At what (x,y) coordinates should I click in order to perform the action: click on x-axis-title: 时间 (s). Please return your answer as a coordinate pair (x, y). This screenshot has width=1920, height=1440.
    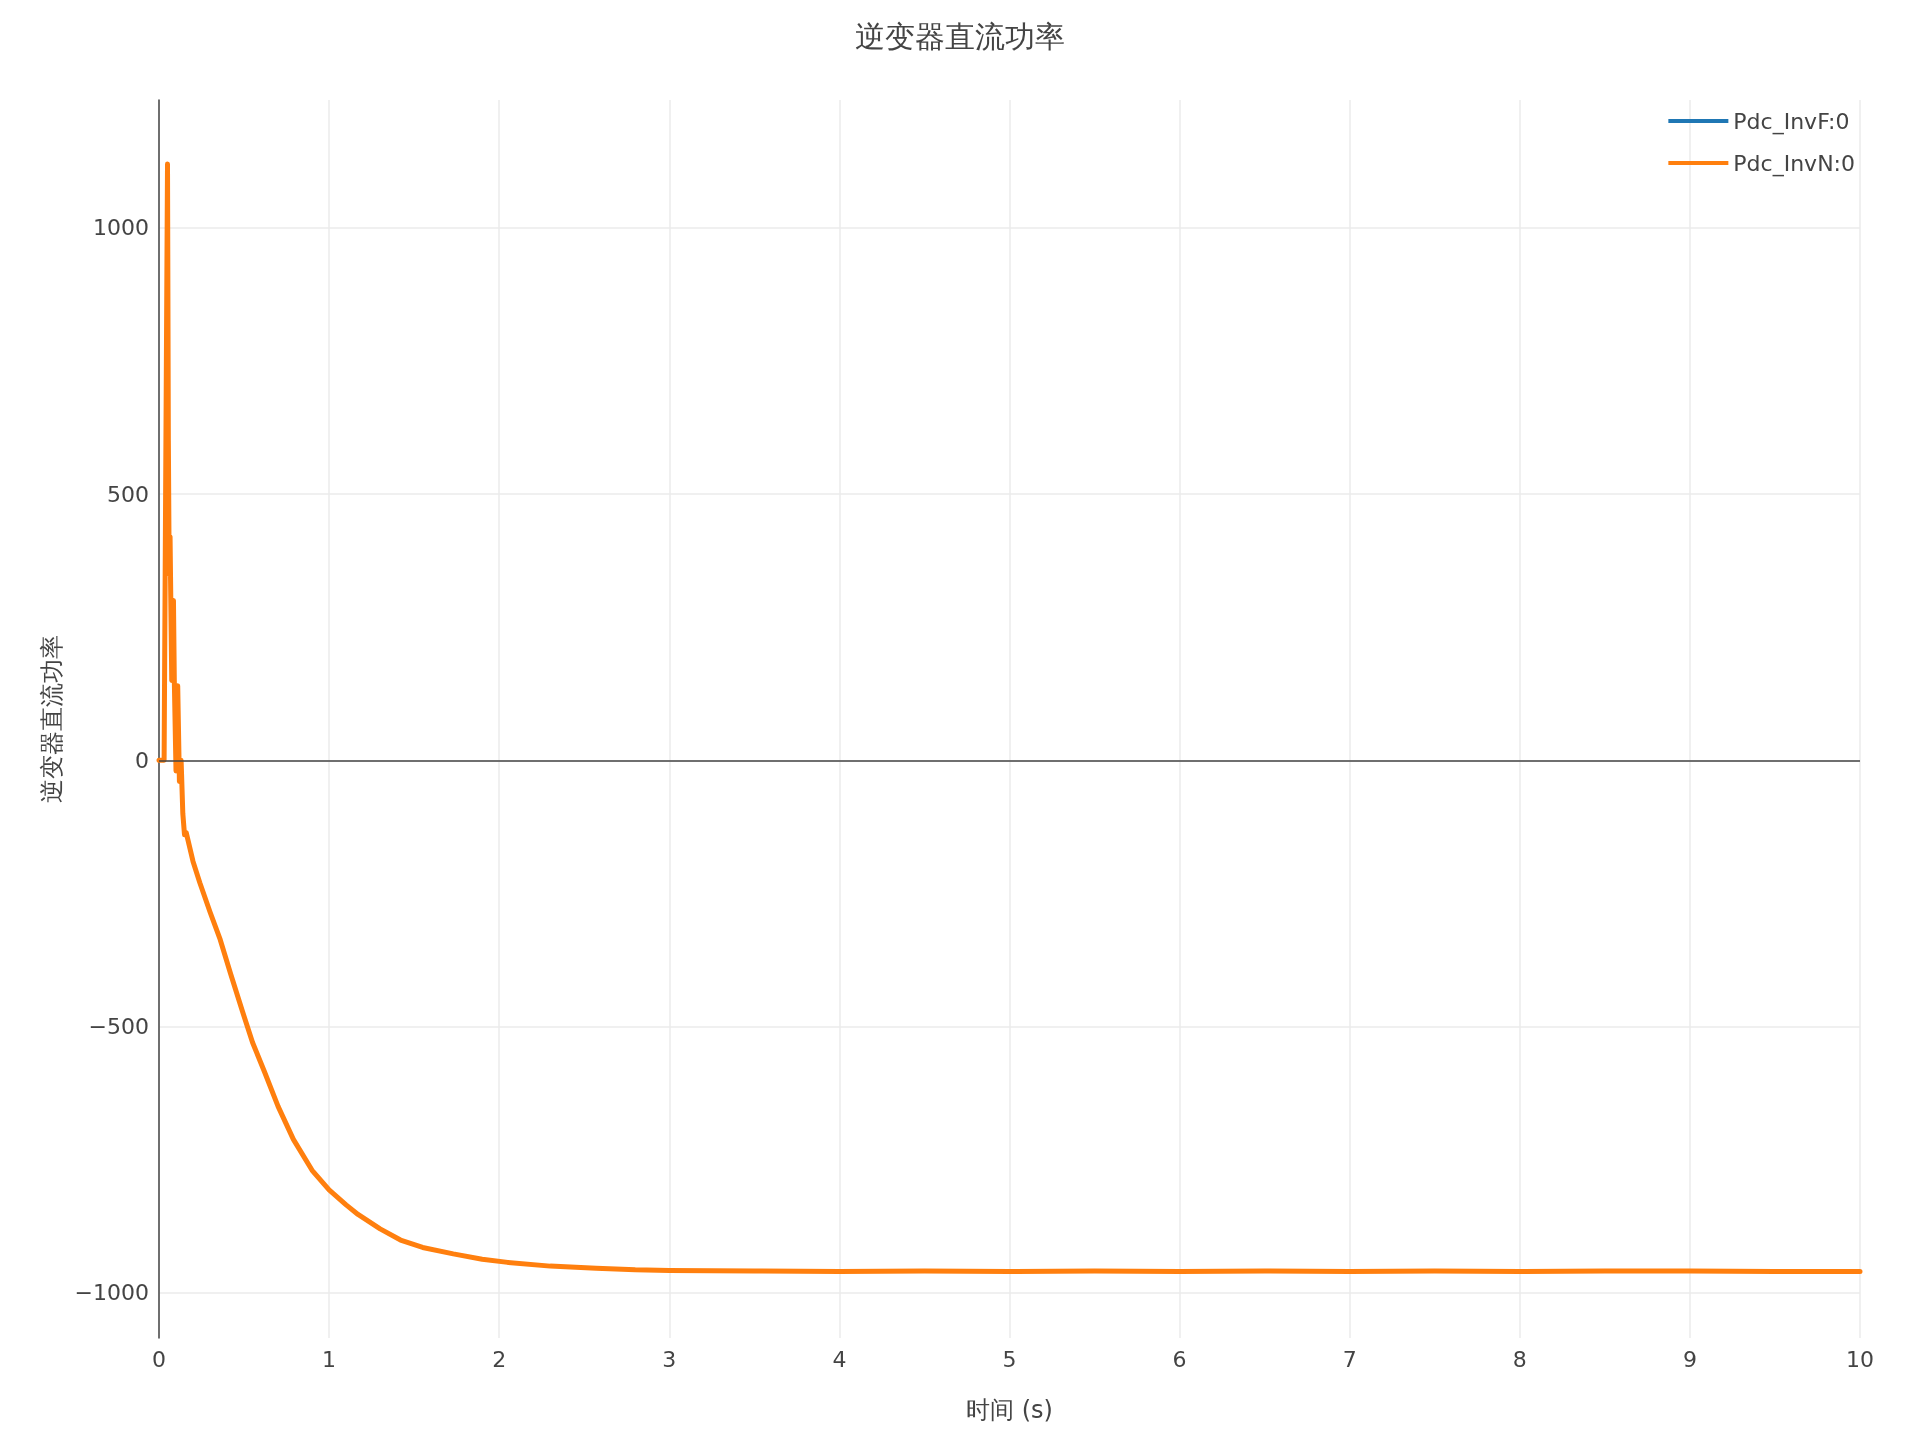
    Looking at the image, I should click on (1009, 1410).